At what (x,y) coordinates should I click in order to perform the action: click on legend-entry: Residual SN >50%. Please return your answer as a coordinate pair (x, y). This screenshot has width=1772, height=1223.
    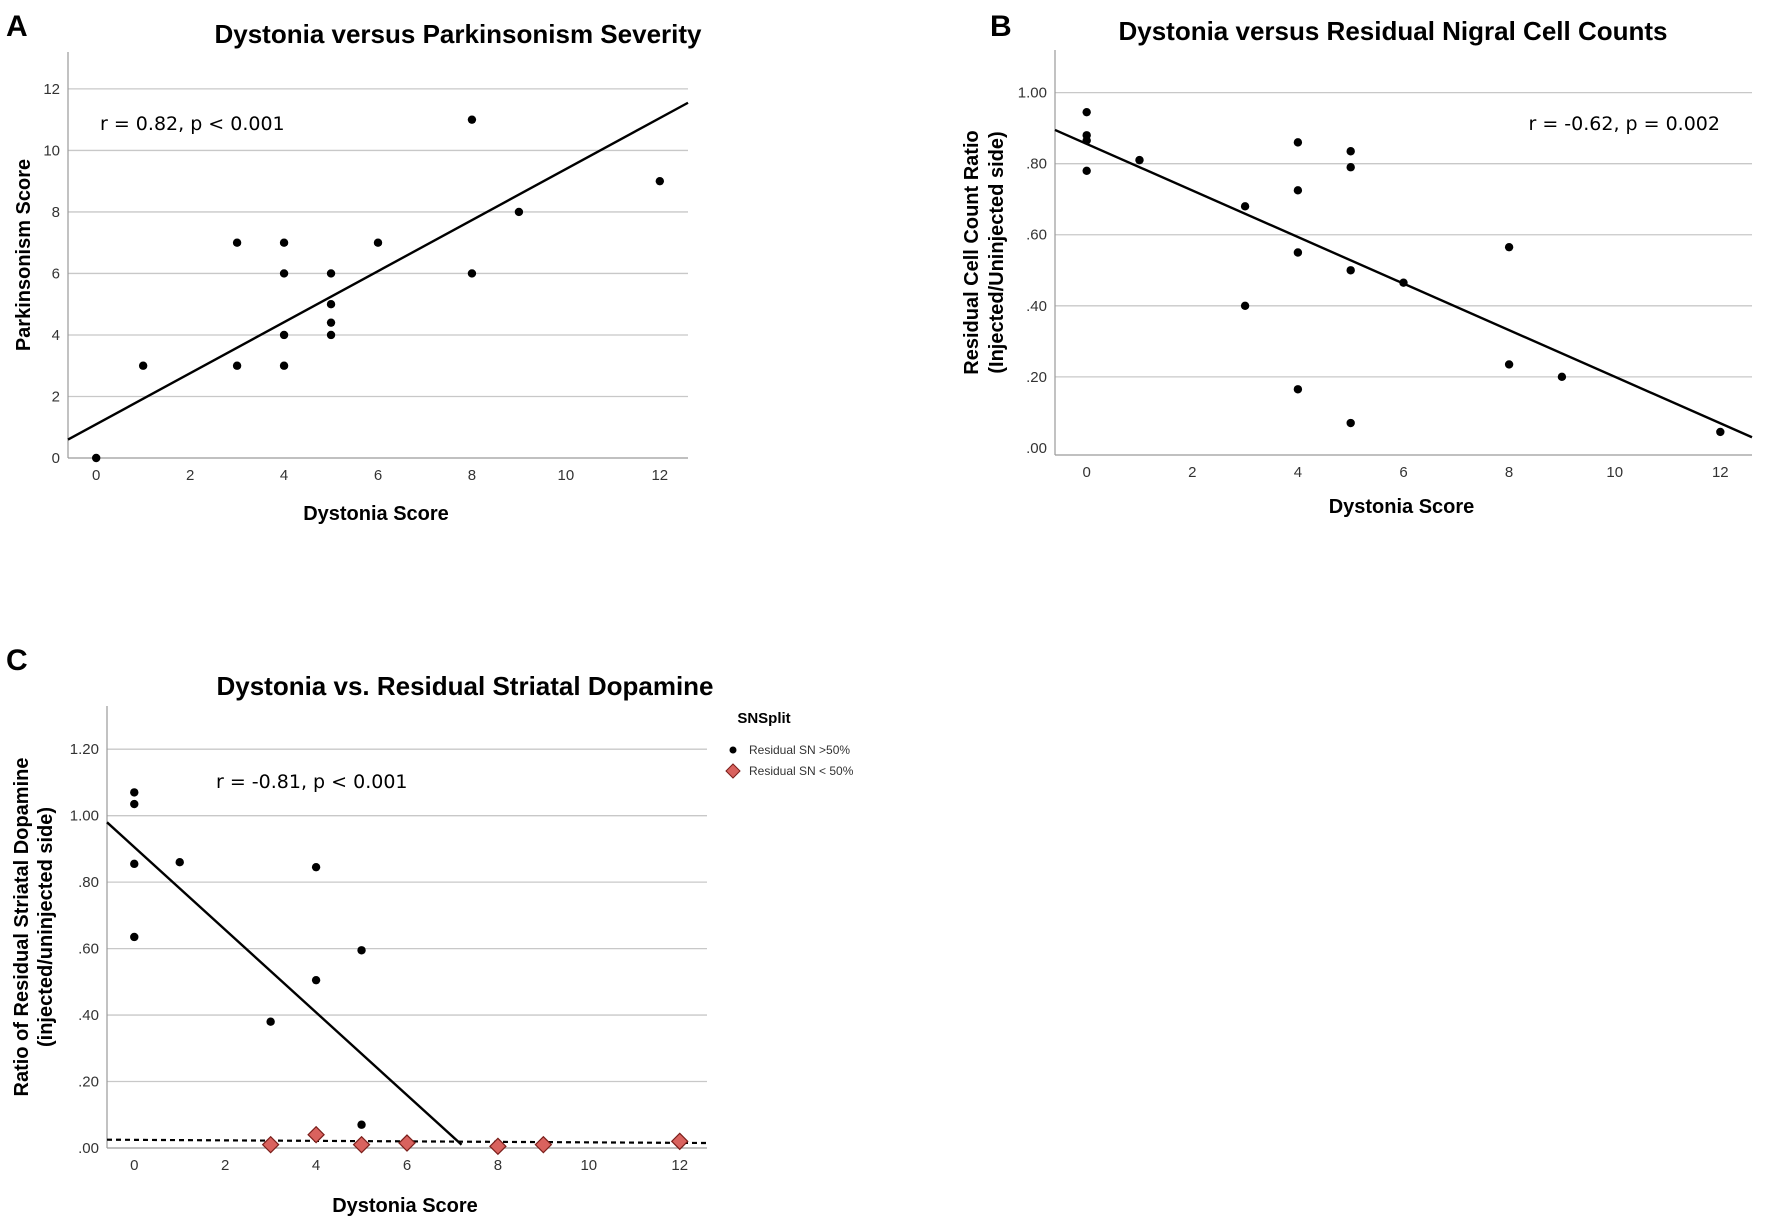
    Looking at the image, I should click on (799, 750).